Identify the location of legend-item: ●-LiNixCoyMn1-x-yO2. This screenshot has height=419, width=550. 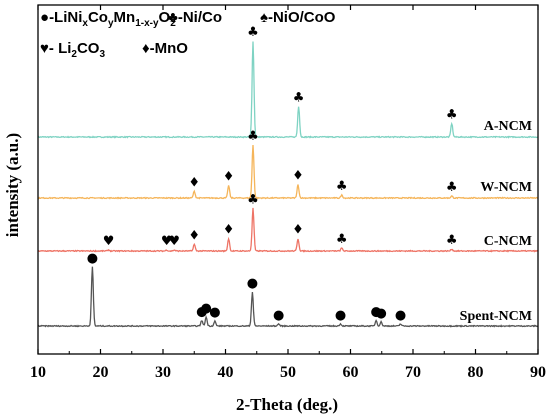
(108, 19).